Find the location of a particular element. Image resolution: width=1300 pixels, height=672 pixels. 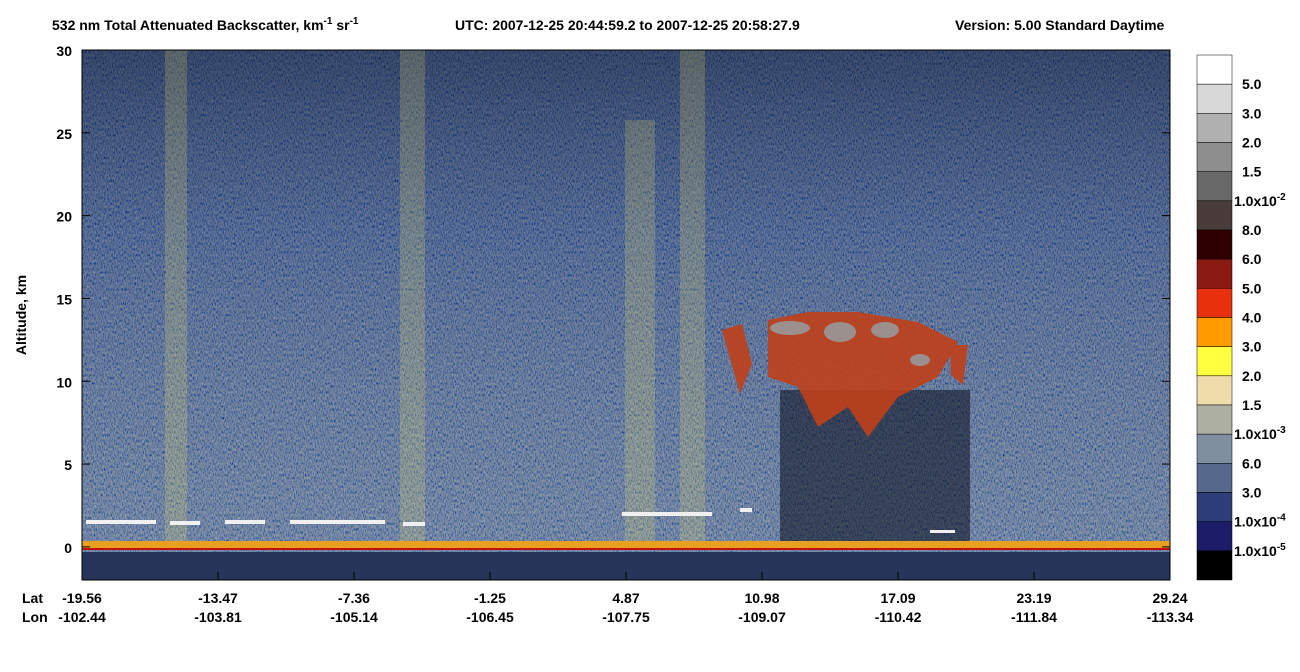

lon-tick-label: -111.84 is located at coordinates (1034, 617).